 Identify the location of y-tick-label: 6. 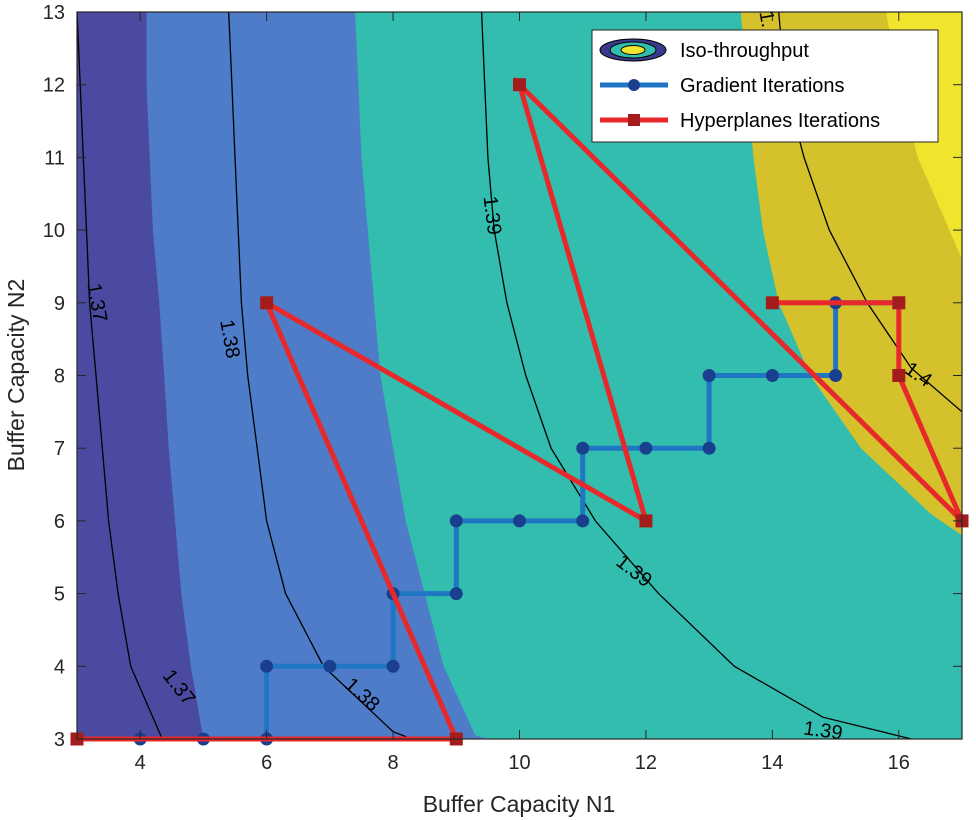
(59, 522).